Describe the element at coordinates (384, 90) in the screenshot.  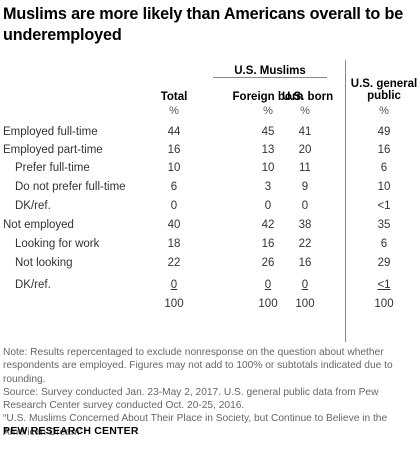
I see `column-header-us-general-public: U.S. general public` at that location.